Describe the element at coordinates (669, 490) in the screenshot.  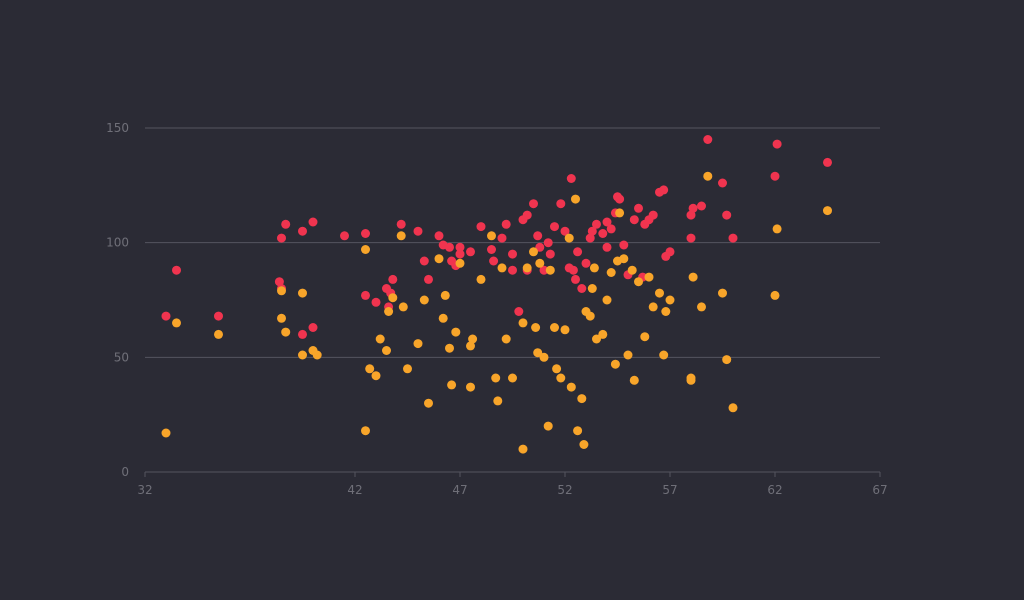
I see `x-tick-label: 57` at that location.